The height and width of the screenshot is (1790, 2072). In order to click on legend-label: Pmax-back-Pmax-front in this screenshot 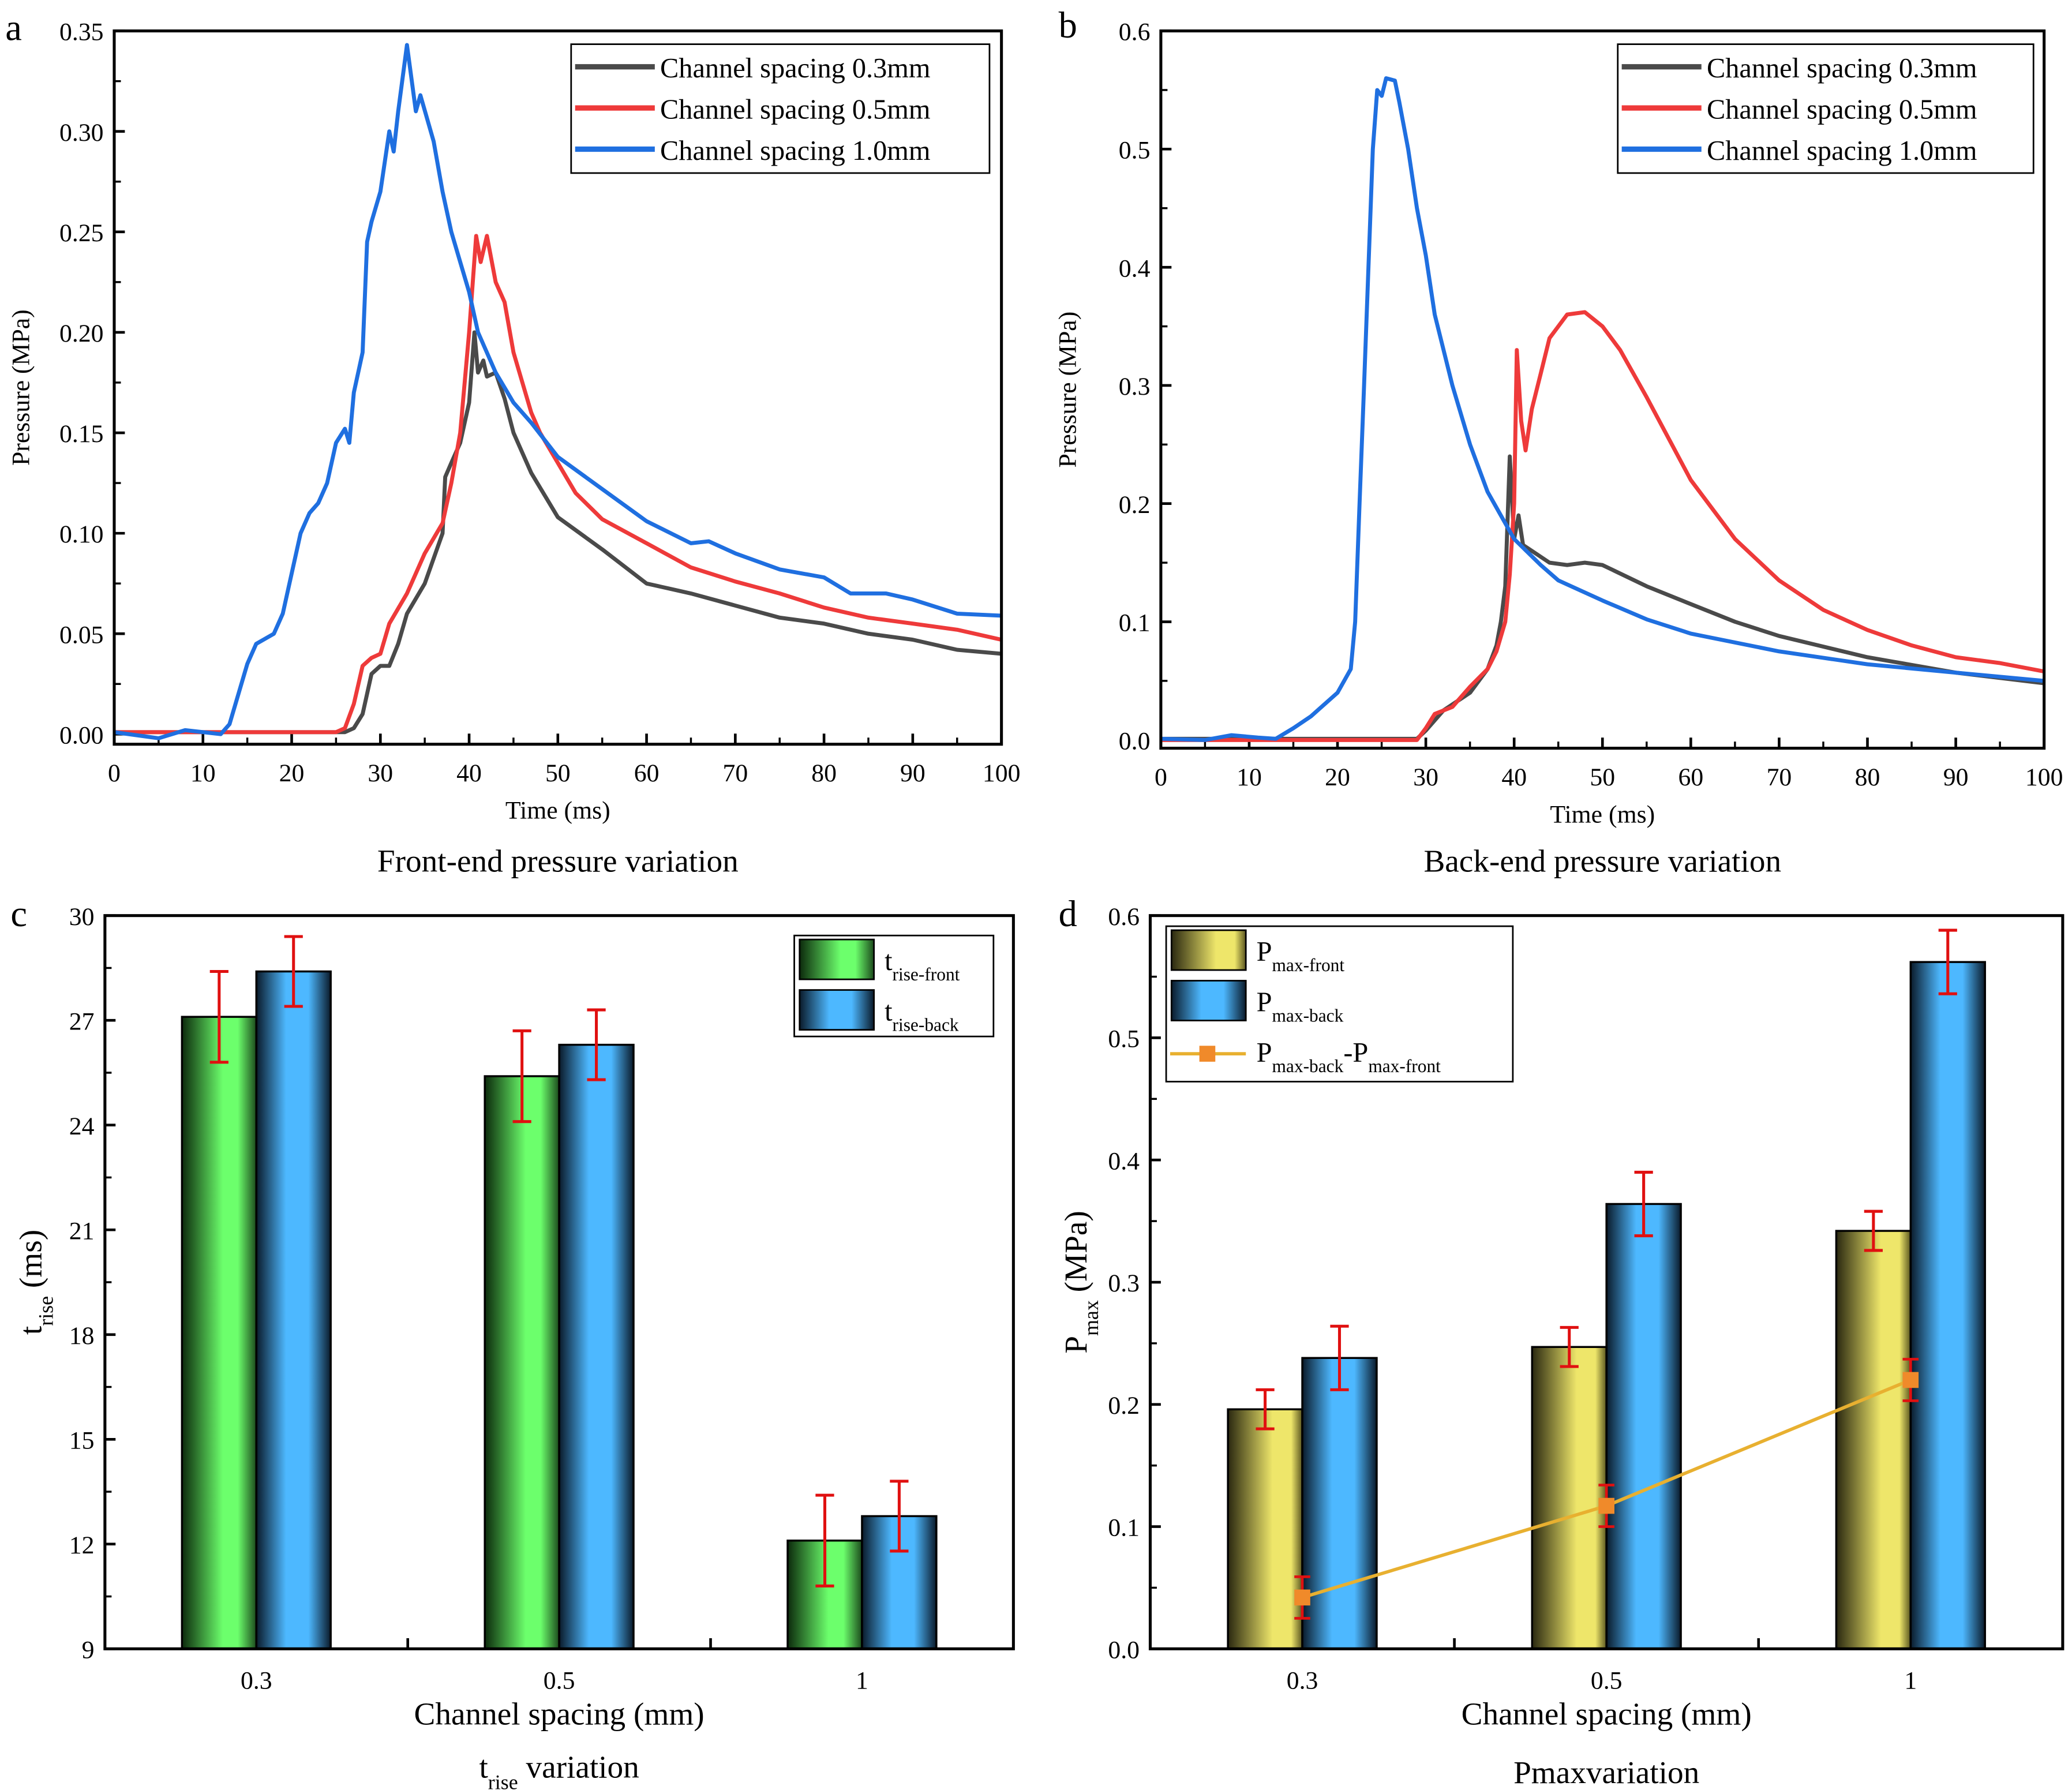, I will do `click(1349, 1057)`.